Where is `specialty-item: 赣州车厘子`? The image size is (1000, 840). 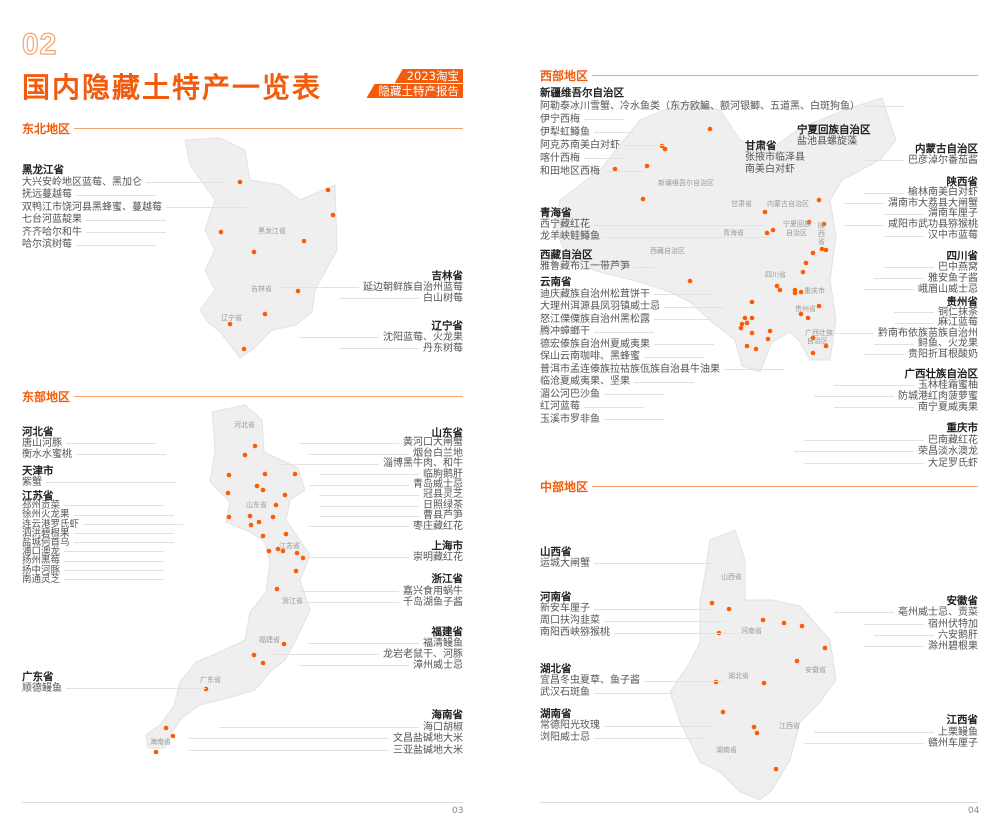
specialty-item: 赣州车厘子 is located at coordinates (891, 744).